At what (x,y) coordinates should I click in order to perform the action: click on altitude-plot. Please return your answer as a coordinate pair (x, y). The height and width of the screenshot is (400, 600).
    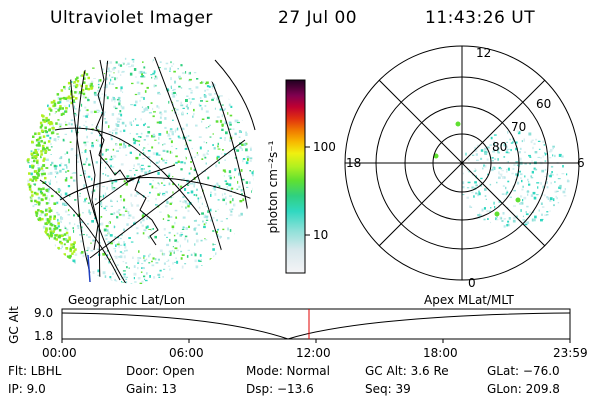
    Looking at the image, I should click on (316, 325).